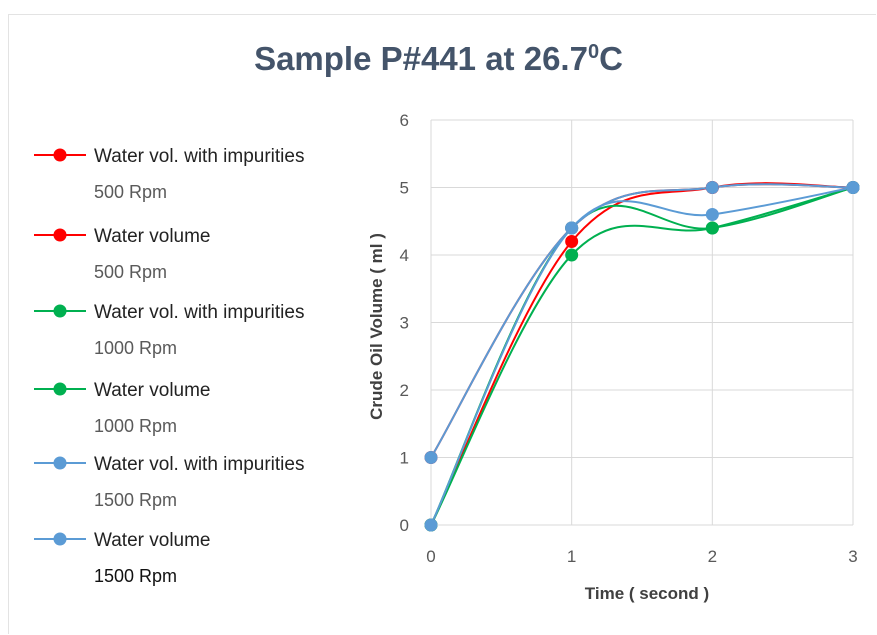 The width and height of the screenshot is (877, 635). Describe the element at coordinates (404, 525) in the screenshot. I see `y-tick-label: 0` at that location.